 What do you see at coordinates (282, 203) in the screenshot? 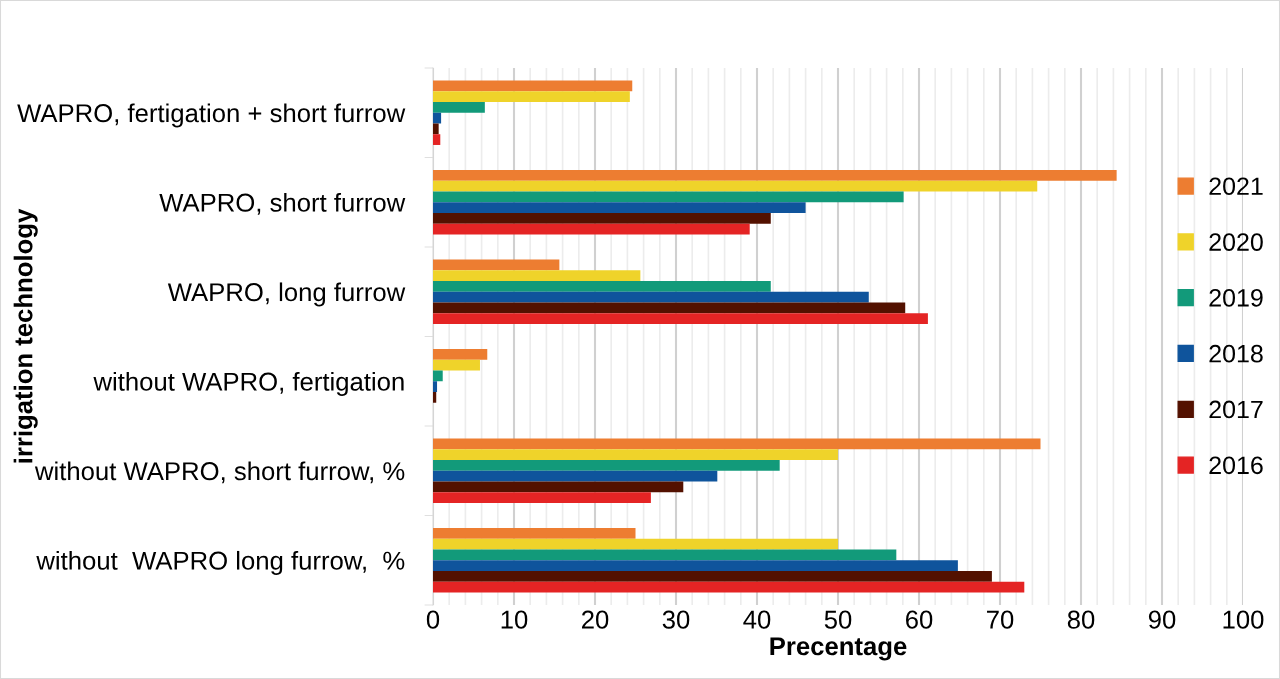
I see `y-tick-label: WAPRO, short furrow` at bounding box center [282, 203].